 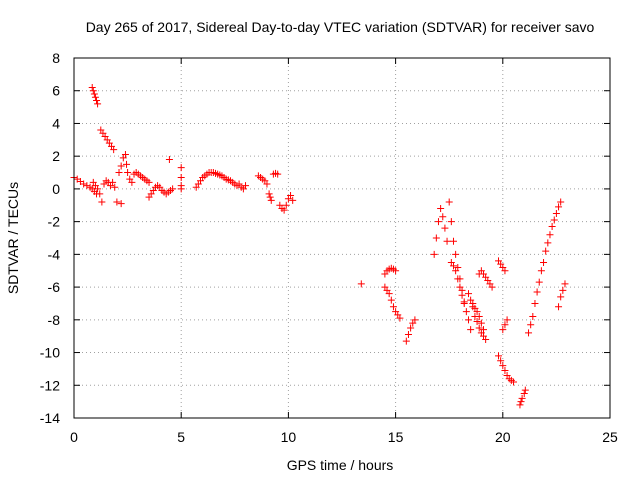 I want to click on x-tick-label: 5, so click(x=181, y=437).